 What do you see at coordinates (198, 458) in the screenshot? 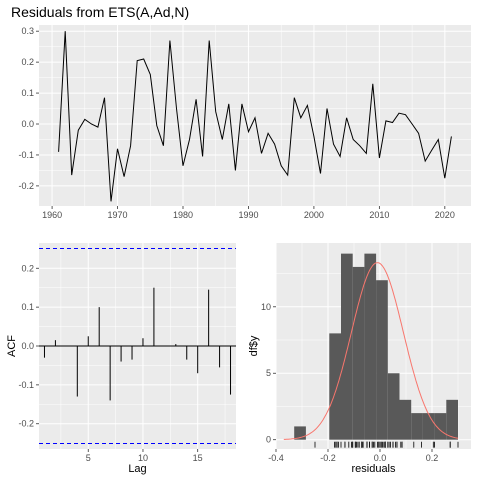
I see `x-tick-label: 15` at bounding box center [198, 458].